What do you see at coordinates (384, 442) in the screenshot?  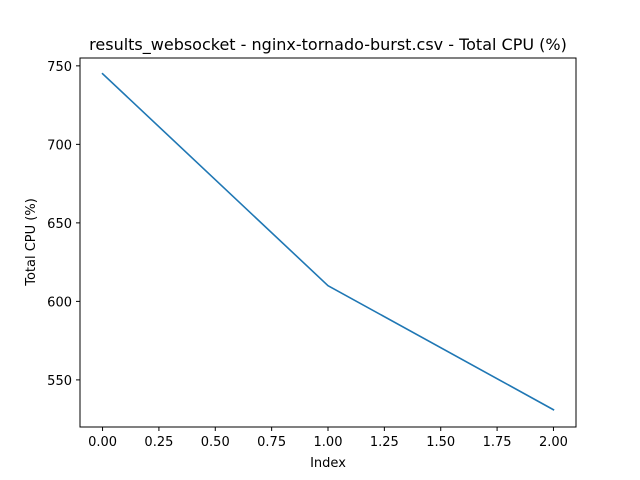 I see `x-tick-label: 1.25` at bounding box center [384, 442].